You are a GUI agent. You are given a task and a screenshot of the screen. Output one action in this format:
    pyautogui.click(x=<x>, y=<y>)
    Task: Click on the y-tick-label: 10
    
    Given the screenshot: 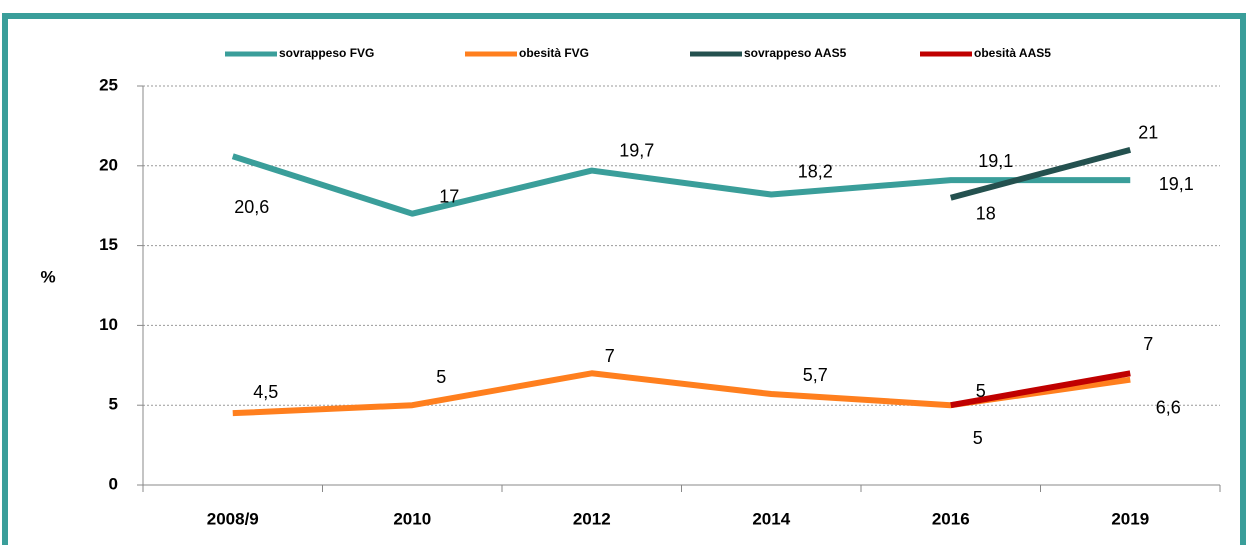 What is the action you would take?
    pyautogui.click(x=108, y=324)
    